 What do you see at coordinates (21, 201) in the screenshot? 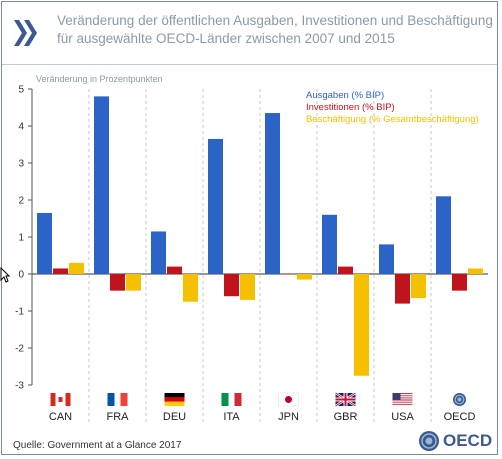
I see `y-tick-label: 2` at bounding box center [21, 201].